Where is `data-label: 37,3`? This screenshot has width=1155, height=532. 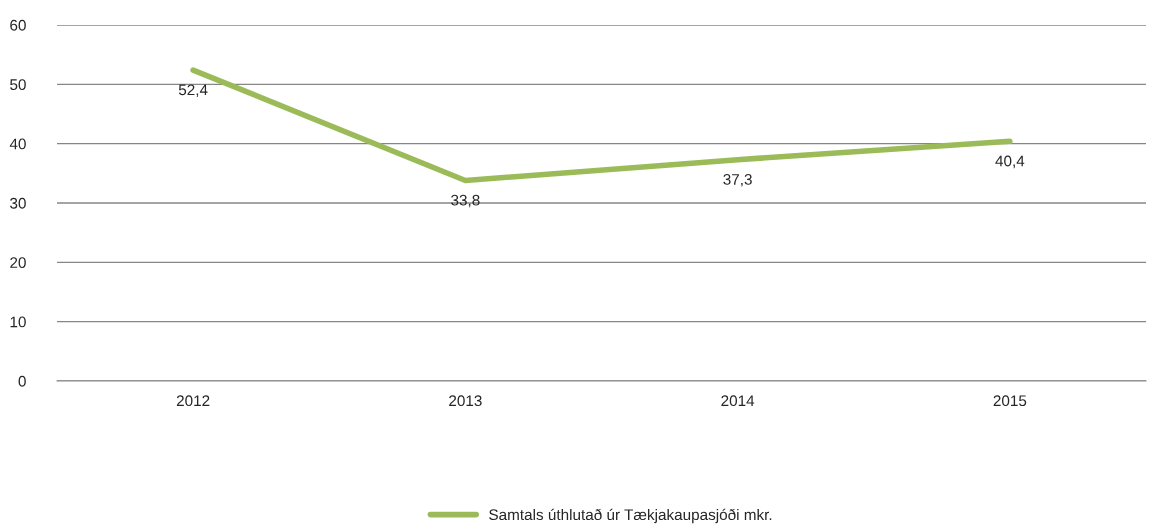
data-label: 37,3 is located at coordinates (737, 180).